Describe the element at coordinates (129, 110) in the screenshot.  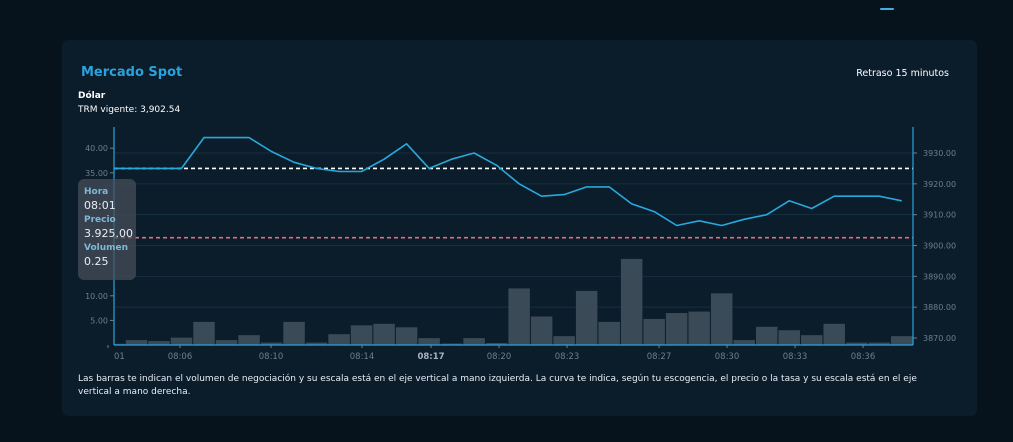
I see `trm-label: TRM vigente: 3,902.54` at that location.